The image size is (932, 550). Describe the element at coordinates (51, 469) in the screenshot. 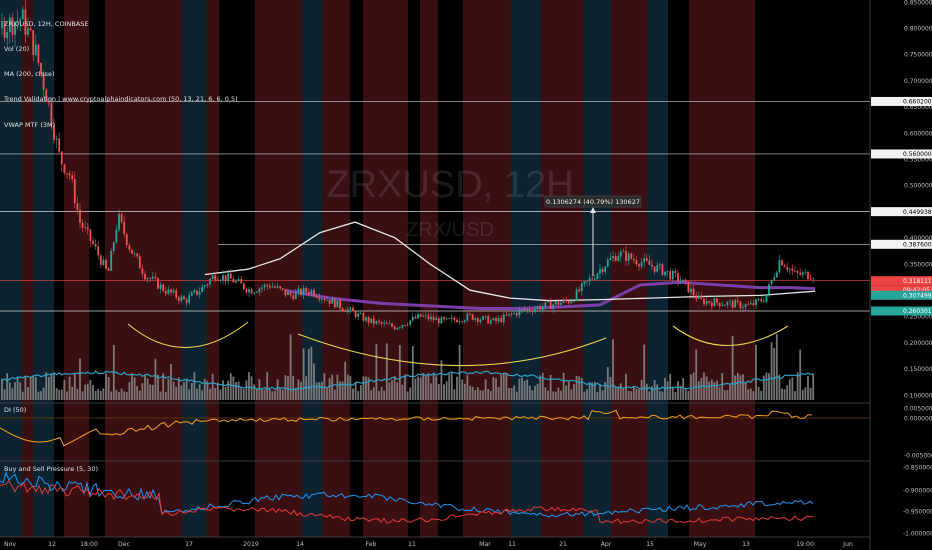

I see `bsp-pane-title: Buy and Sell Pressure (5, 30)` at that location.